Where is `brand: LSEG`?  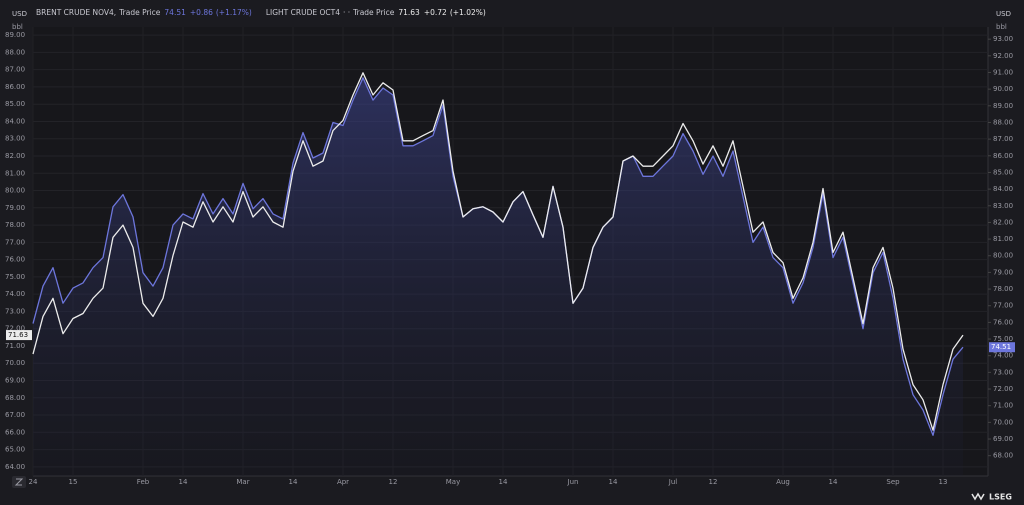 brand: LSEG is located at coordinates (1000, 497).